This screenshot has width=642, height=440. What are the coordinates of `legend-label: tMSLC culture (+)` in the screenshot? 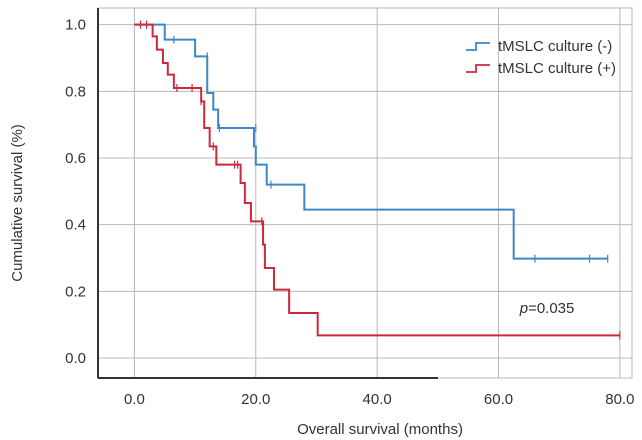 It's located at (557, 68).